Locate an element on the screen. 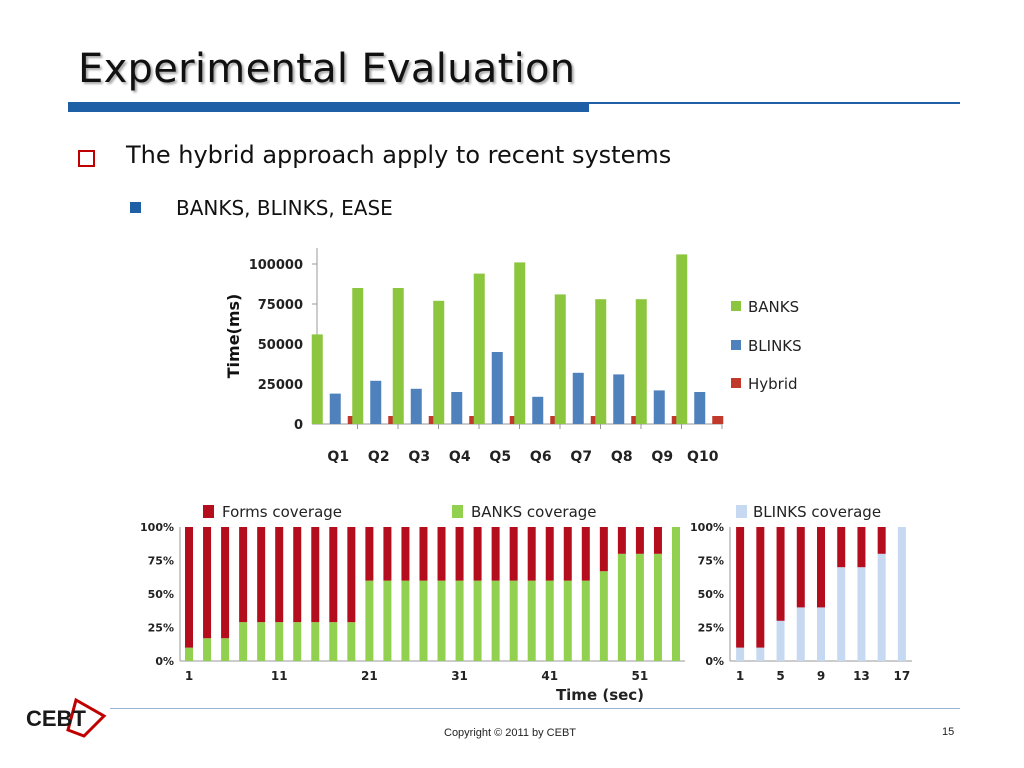  title-rule-thick is located at coordinates (328, 107).